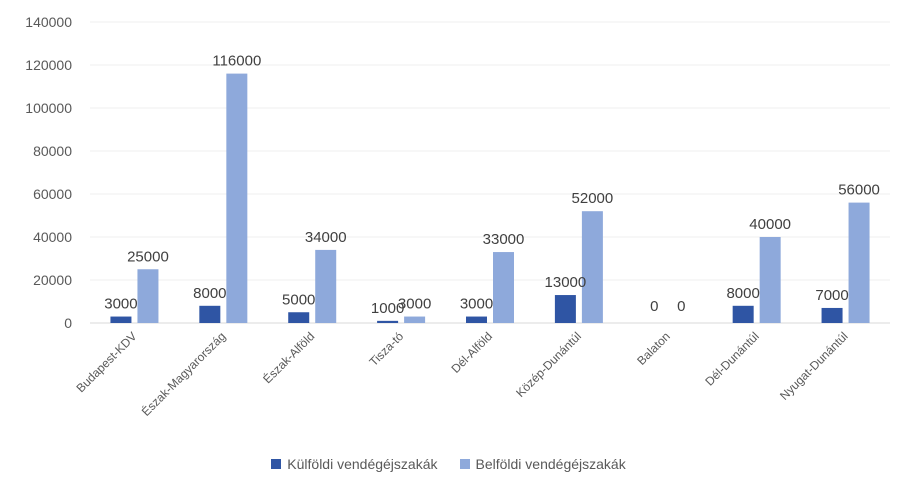  Describe the element at coordinates (550, 464) in the screenshot. I see `legend-label-domestic: Belföldi vendégéjszakák` at that location.